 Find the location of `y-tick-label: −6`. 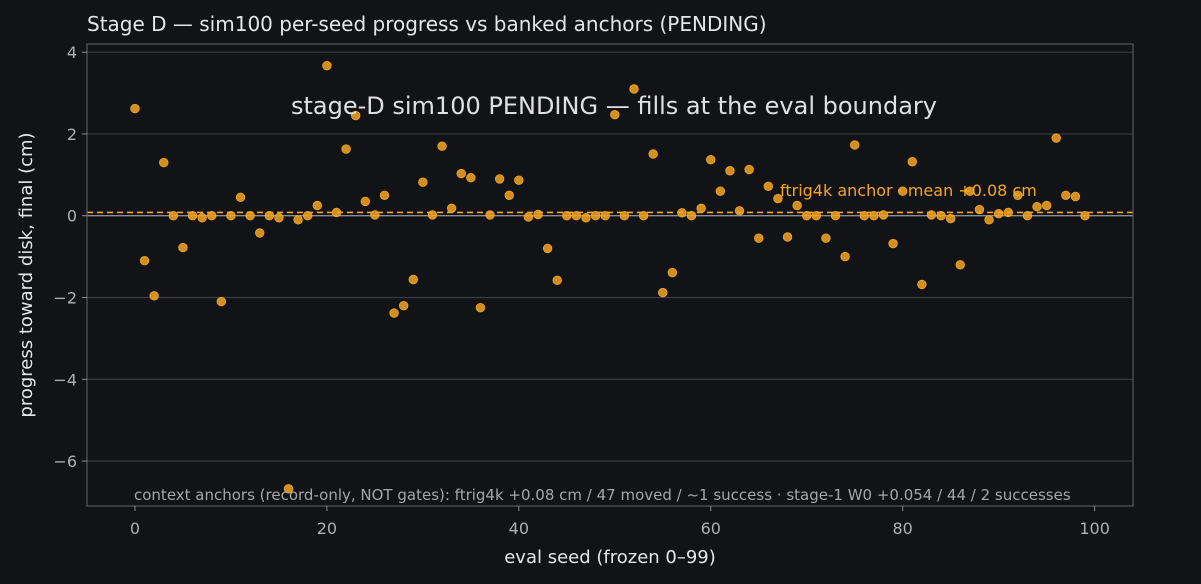

y-tick-label: −6 is located at coordinates (65, 461).